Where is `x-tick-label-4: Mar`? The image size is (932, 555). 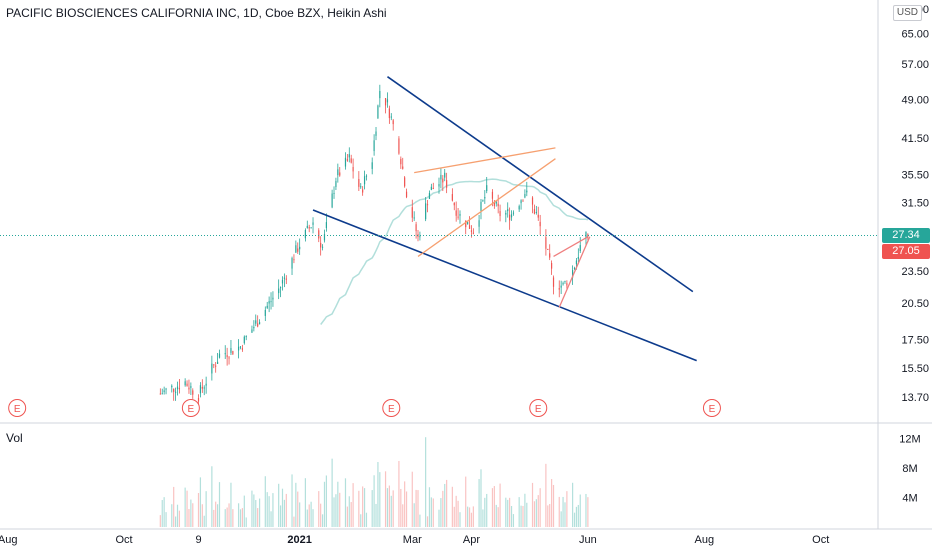 x-tick-label-4: Mar is located at coordinates (412, 540).